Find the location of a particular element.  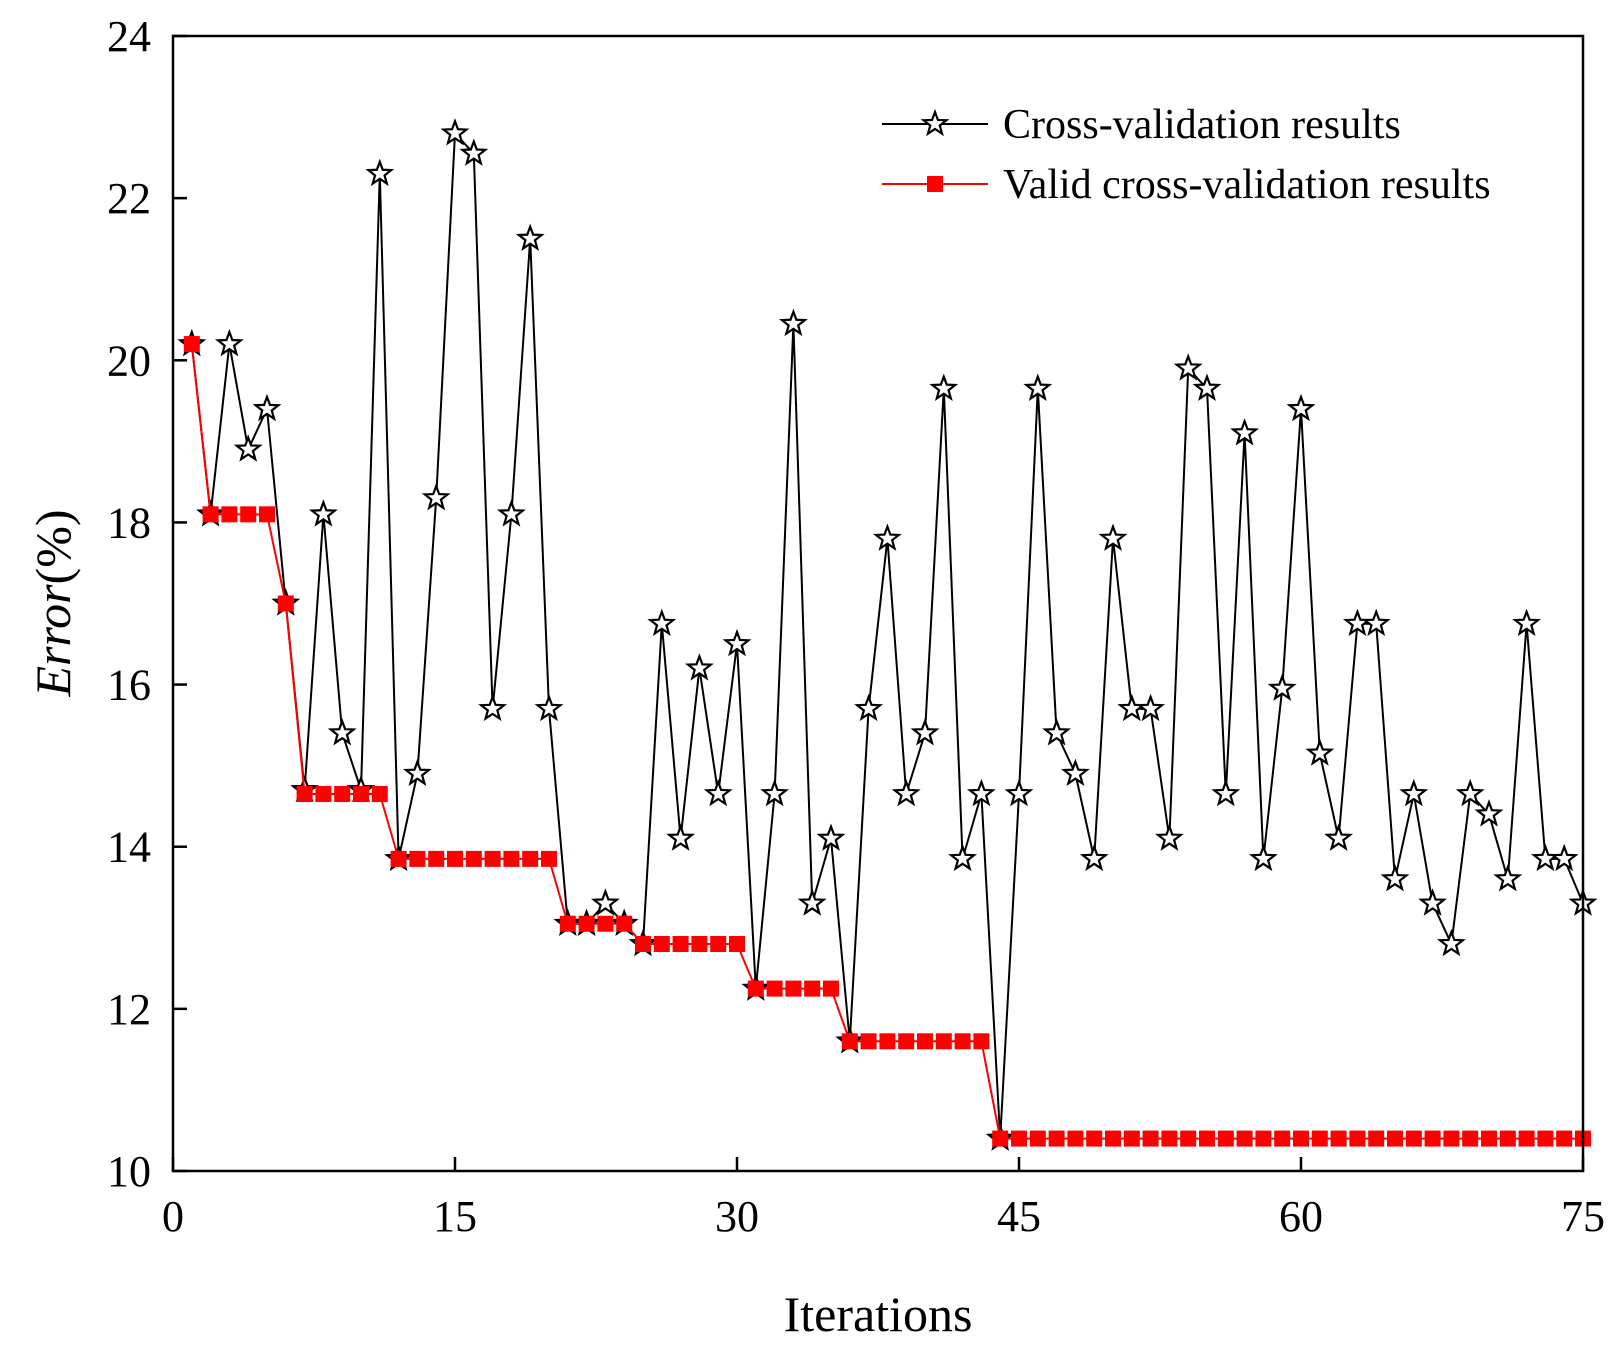

x-tick-label: 60 is located at coordinates (1301, 1216).